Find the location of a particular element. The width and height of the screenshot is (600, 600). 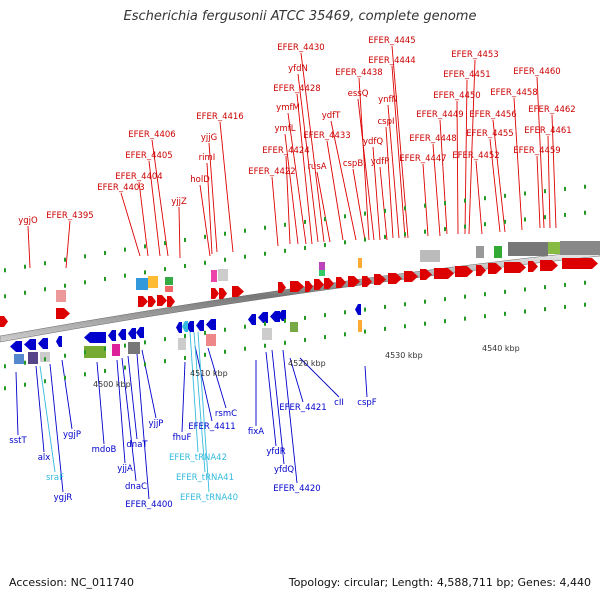

gene-label-efer-4451: EFER_4451 is located at coordinates (466, 75).